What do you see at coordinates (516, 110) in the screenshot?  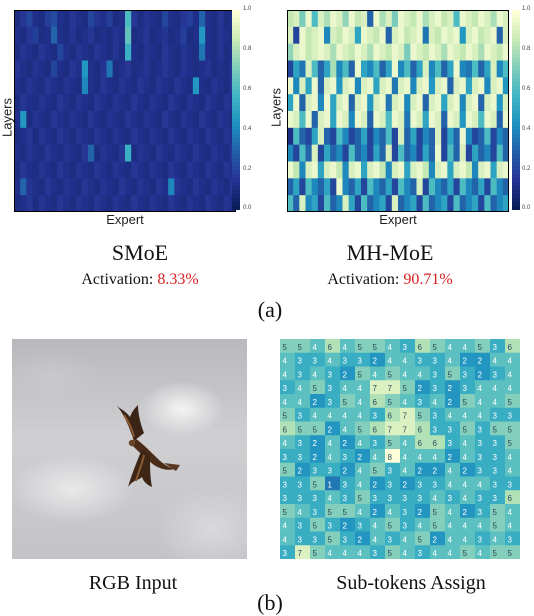 I see `mhmoe-colorbar` at bounding box center [516, 110].